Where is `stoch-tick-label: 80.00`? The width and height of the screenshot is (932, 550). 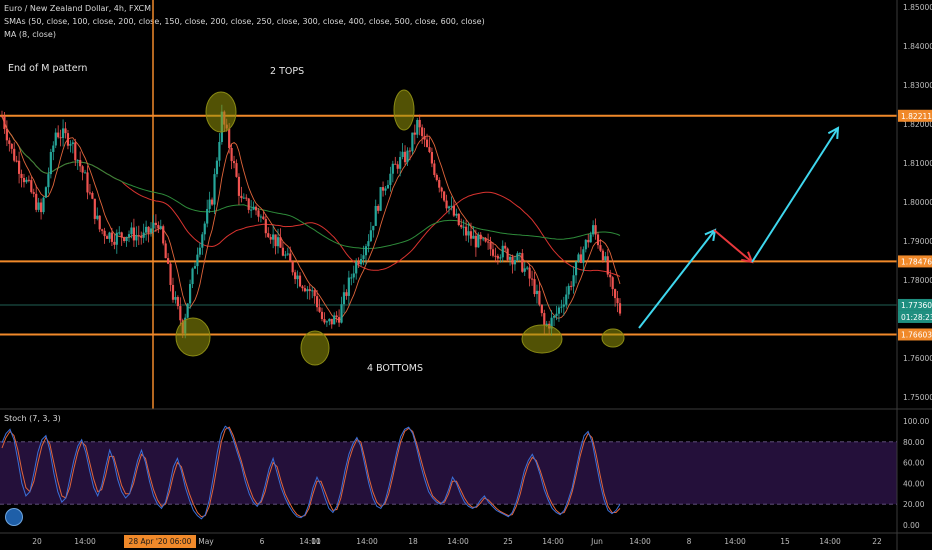
stoch-tick-label: 80.00 is located at coordinates (914, 442).